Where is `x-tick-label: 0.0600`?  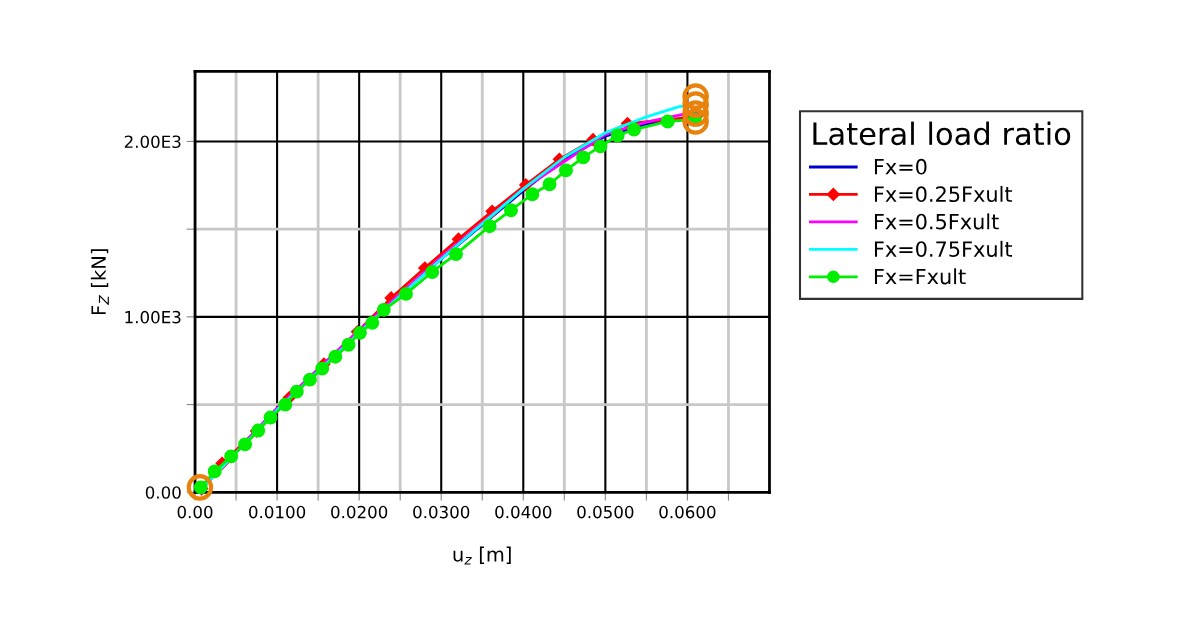 x-tick-label: 0.0600 is located at coordinates (687, 512).